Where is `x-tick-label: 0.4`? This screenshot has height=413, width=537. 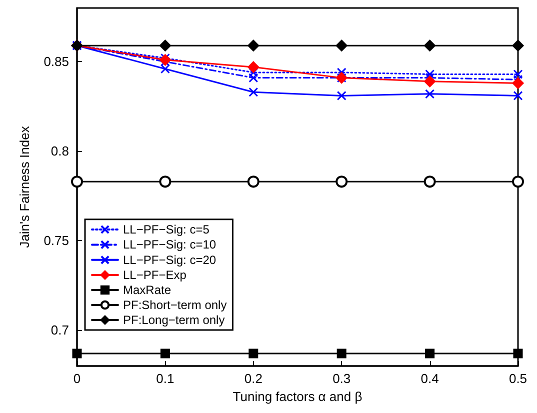 x-tick-label: 0.4 is located at coordinates (429, 378).